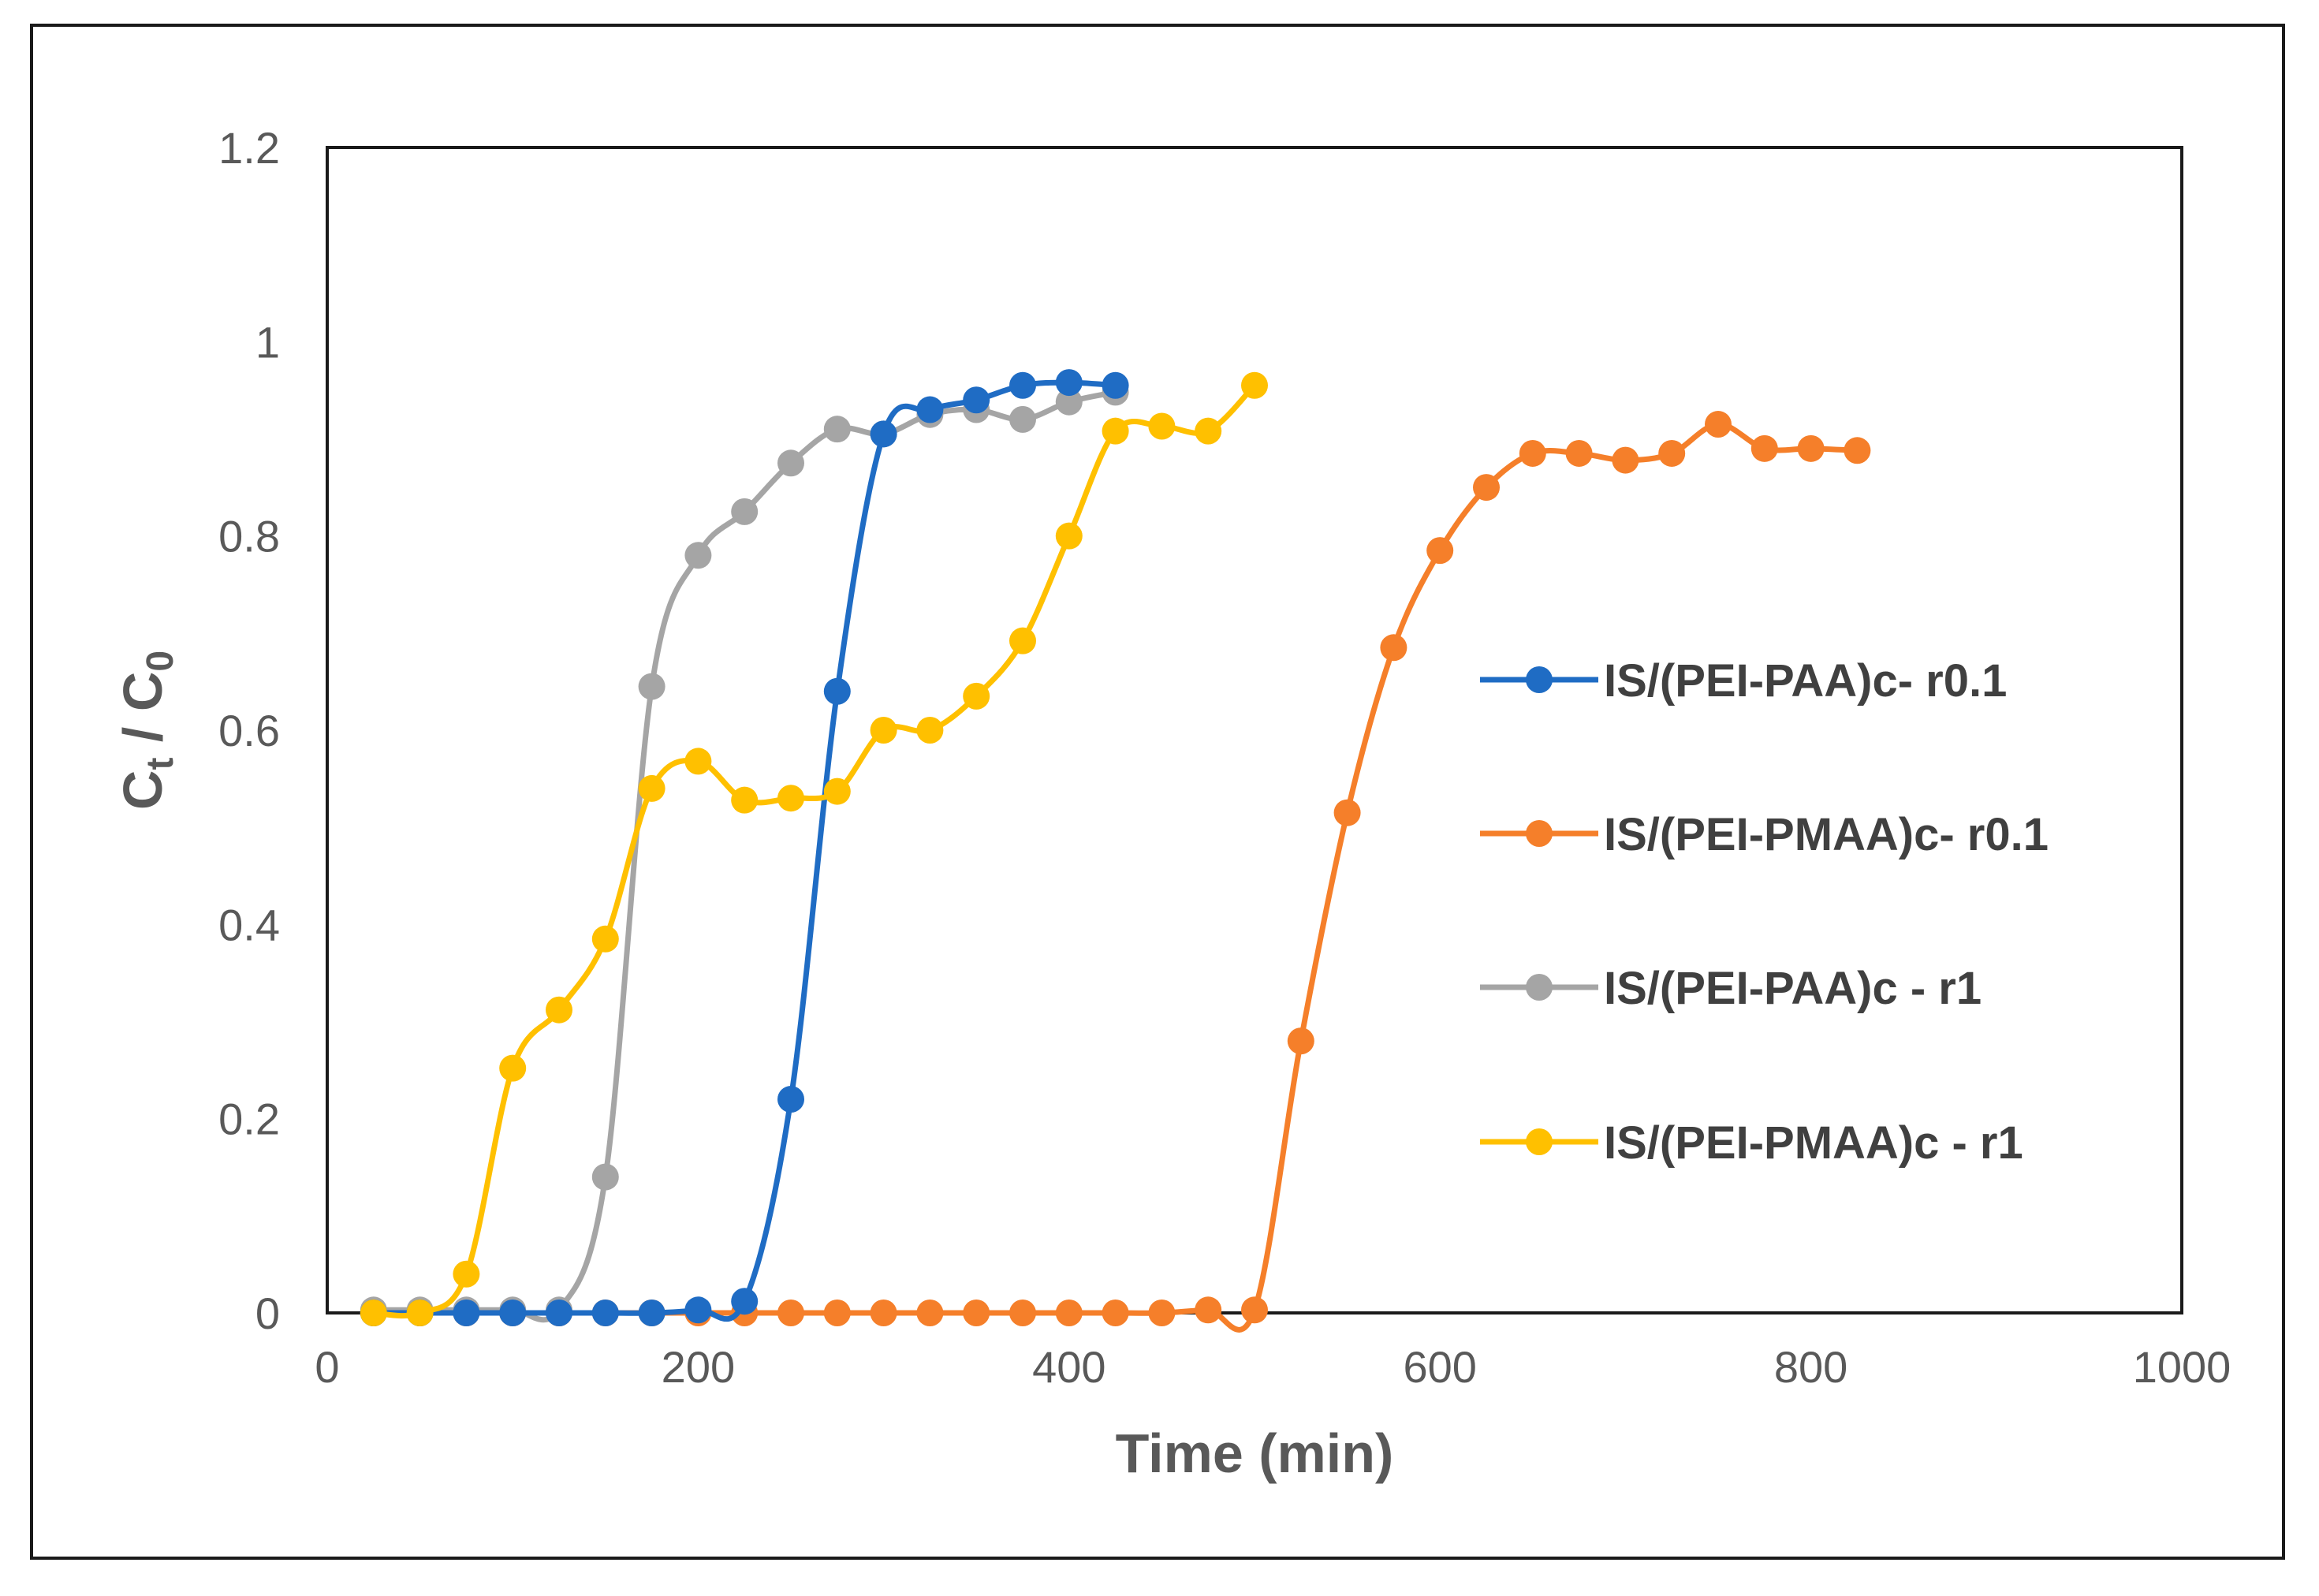 The height and width of the screenshot is (1596, 2319). I want to click on legend-entry: IS/(PEI-PAA)c - r1, so click(1731, 989).